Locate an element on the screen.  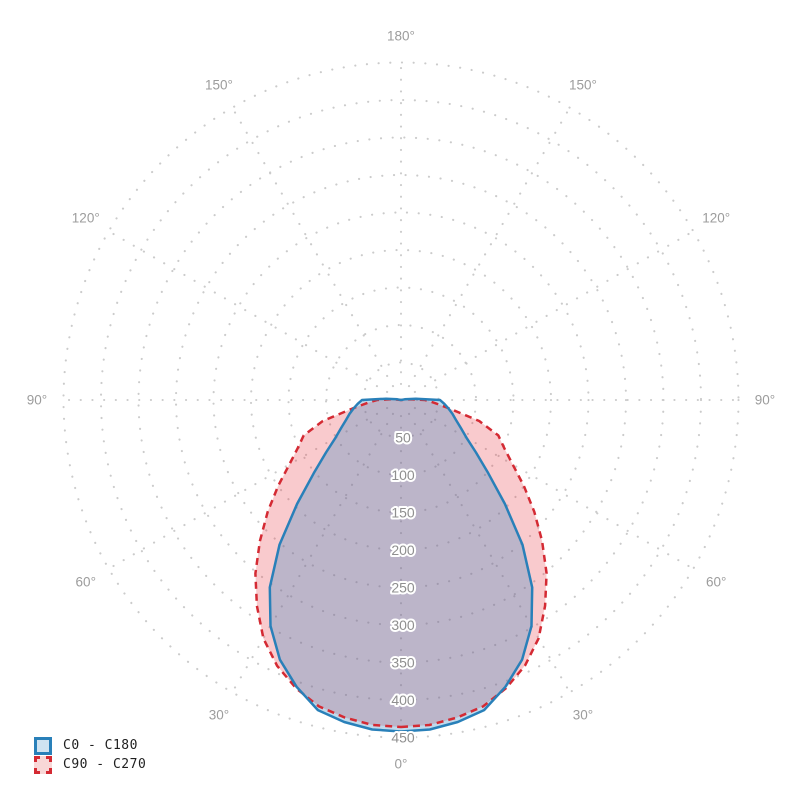
radial-tick-label: 400 is located at coordinates (403, 700).